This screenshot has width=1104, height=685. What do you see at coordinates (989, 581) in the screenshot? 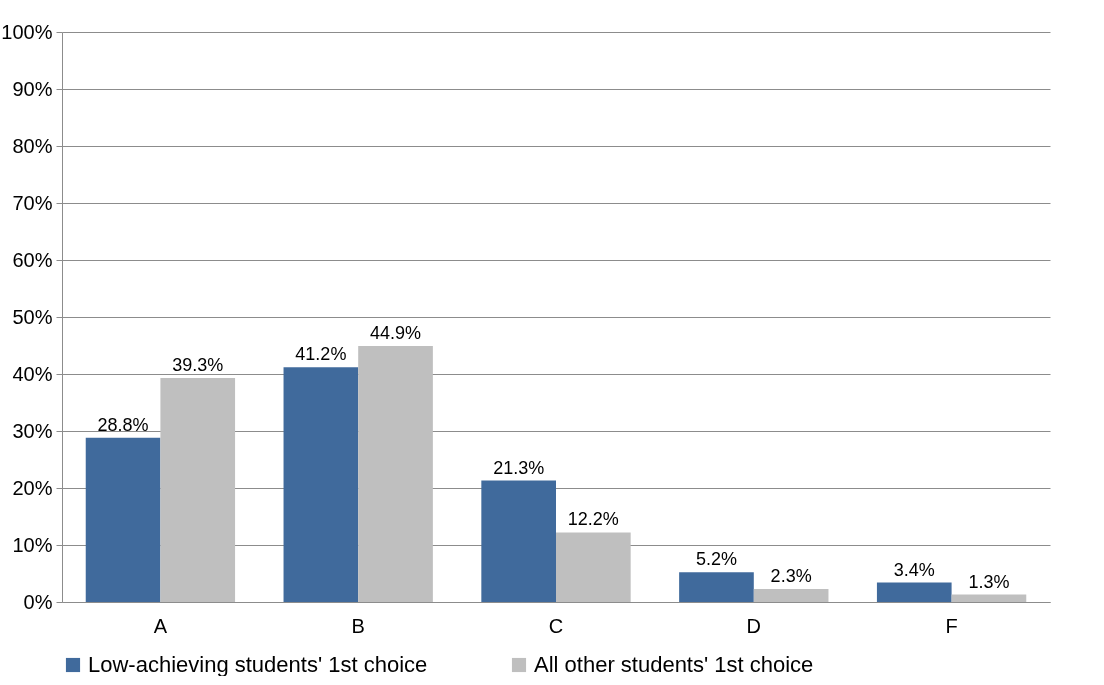
I see `data-label: 1.3%` at bounding box center [989, 581].